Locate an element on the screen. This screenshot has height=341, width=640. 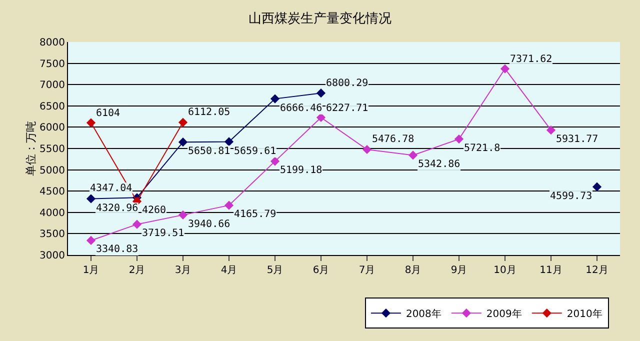
x-tick-label: 4月 is located at coordinates (229, 270).